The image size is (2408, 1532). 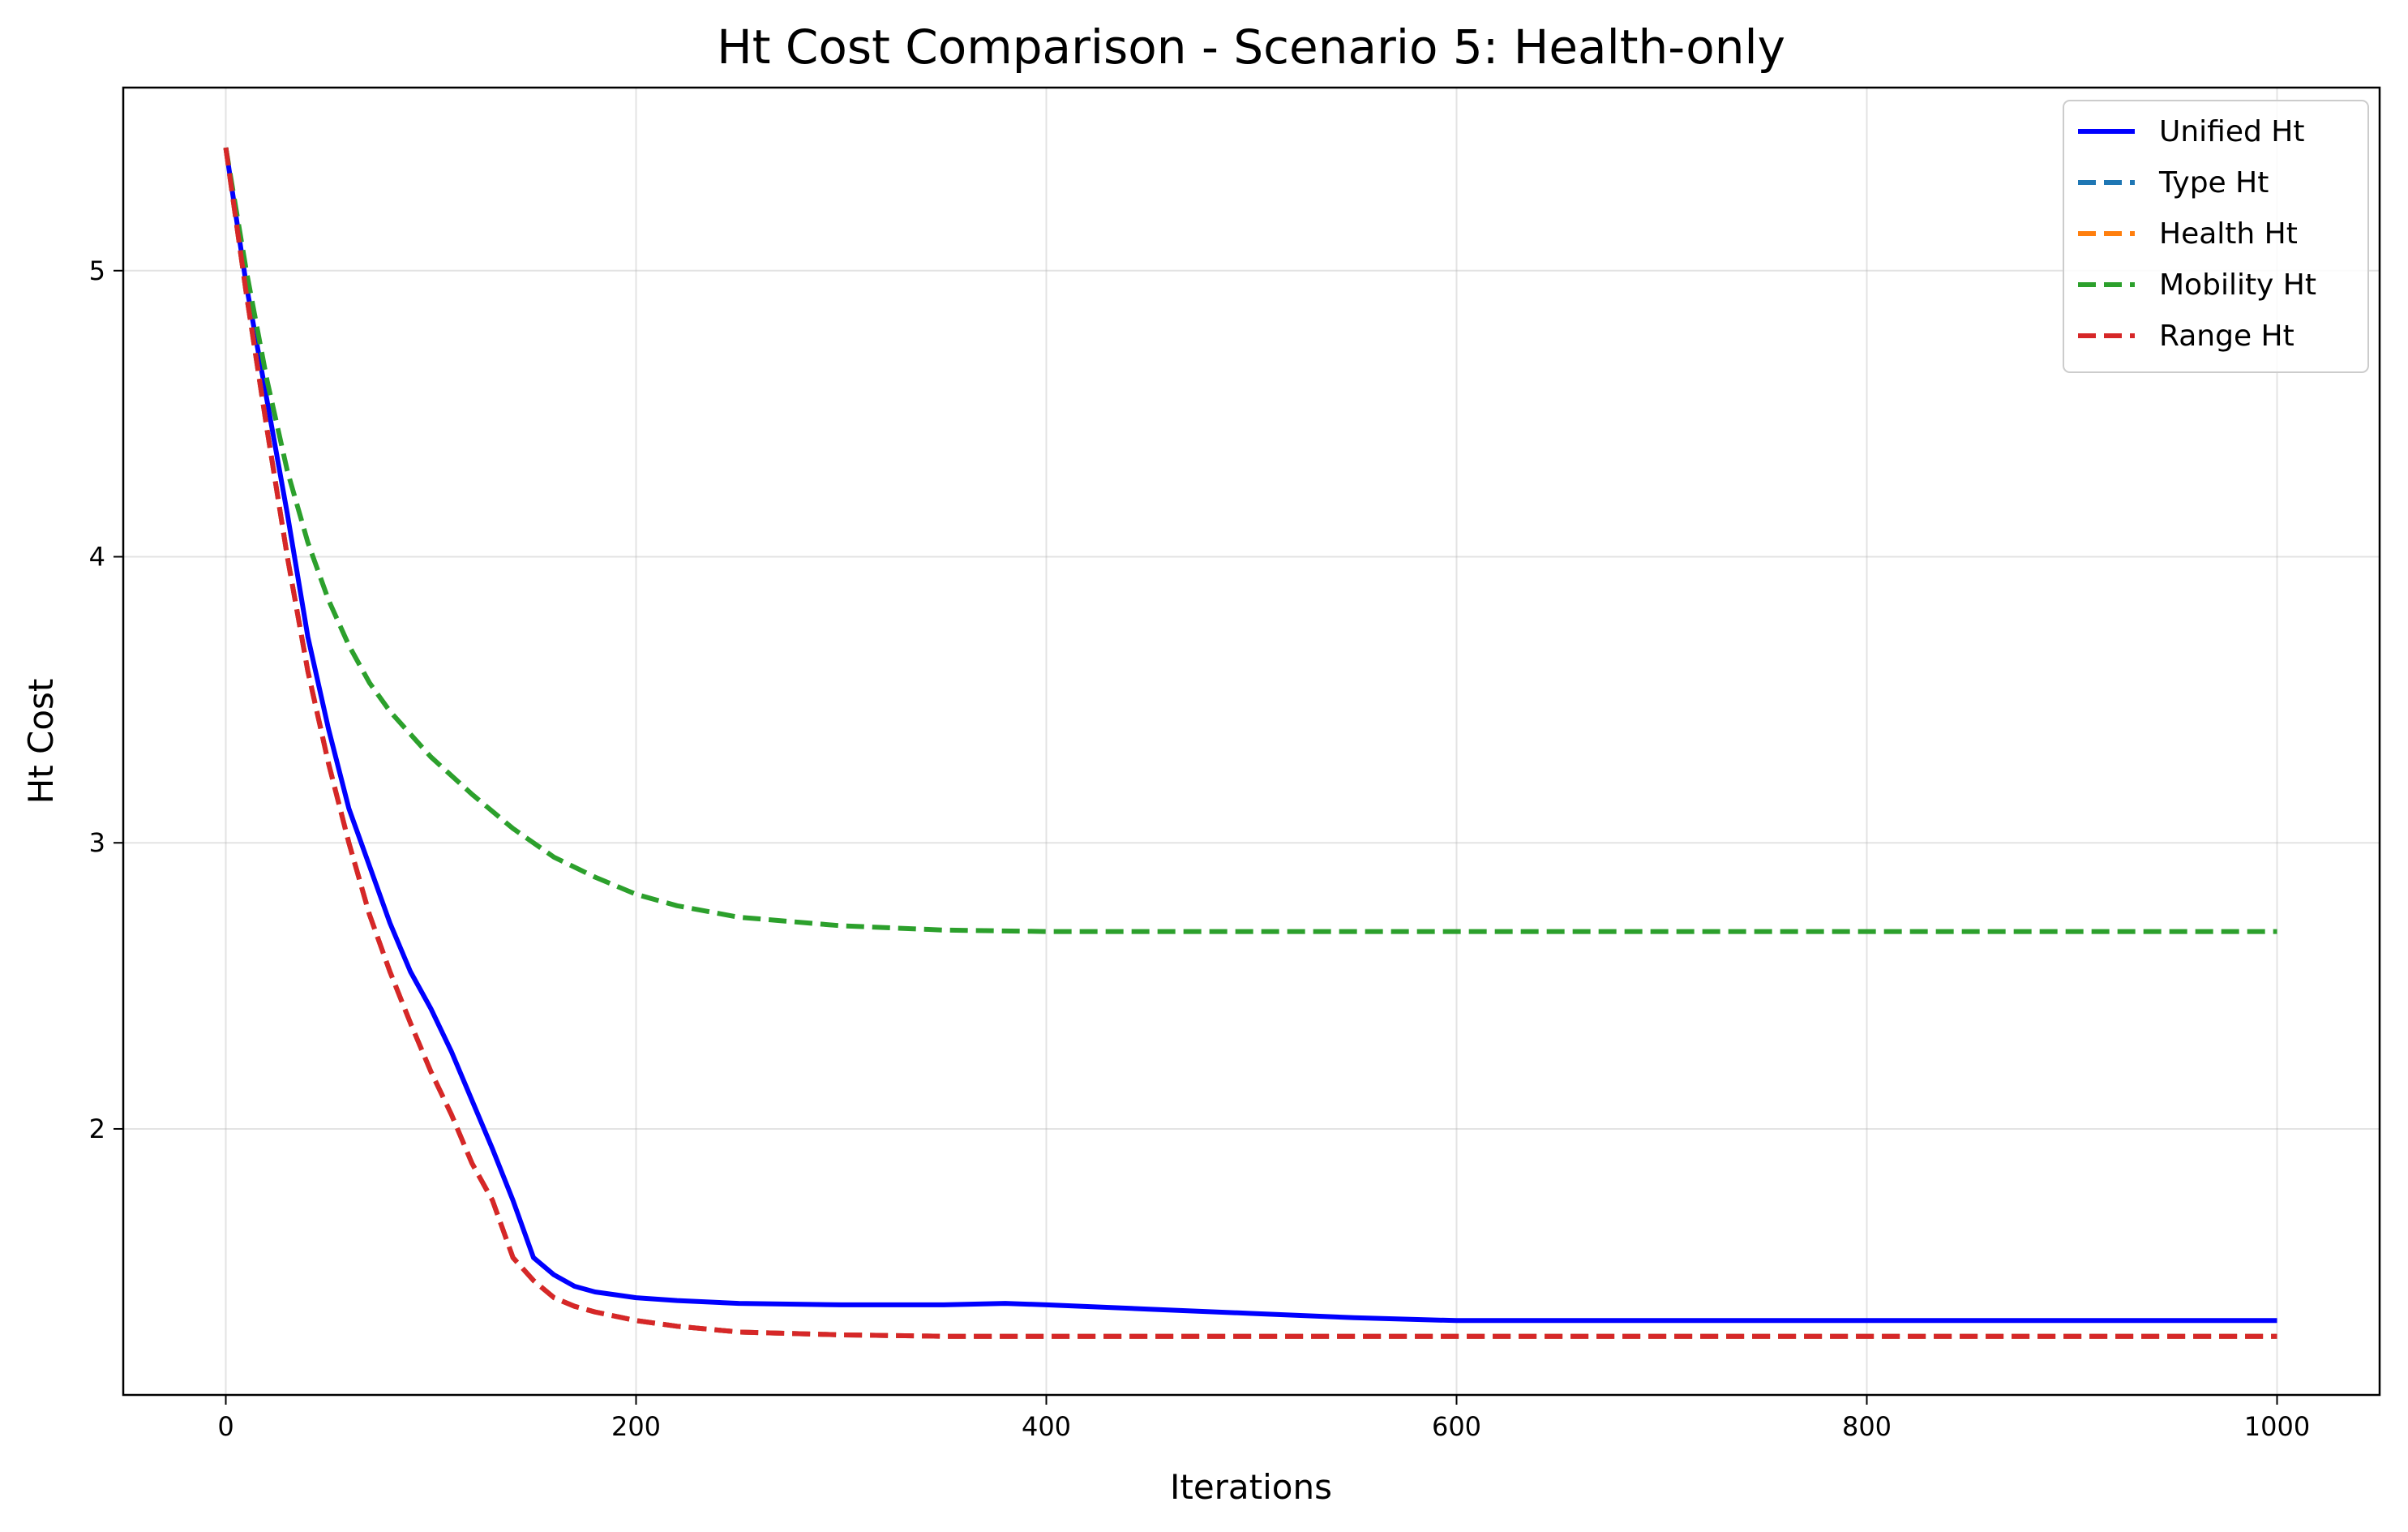 What do you see at coordinates (97, 842) in the screenshot?
I see `y-tick-label: 3` at bounding box center [97, 842].